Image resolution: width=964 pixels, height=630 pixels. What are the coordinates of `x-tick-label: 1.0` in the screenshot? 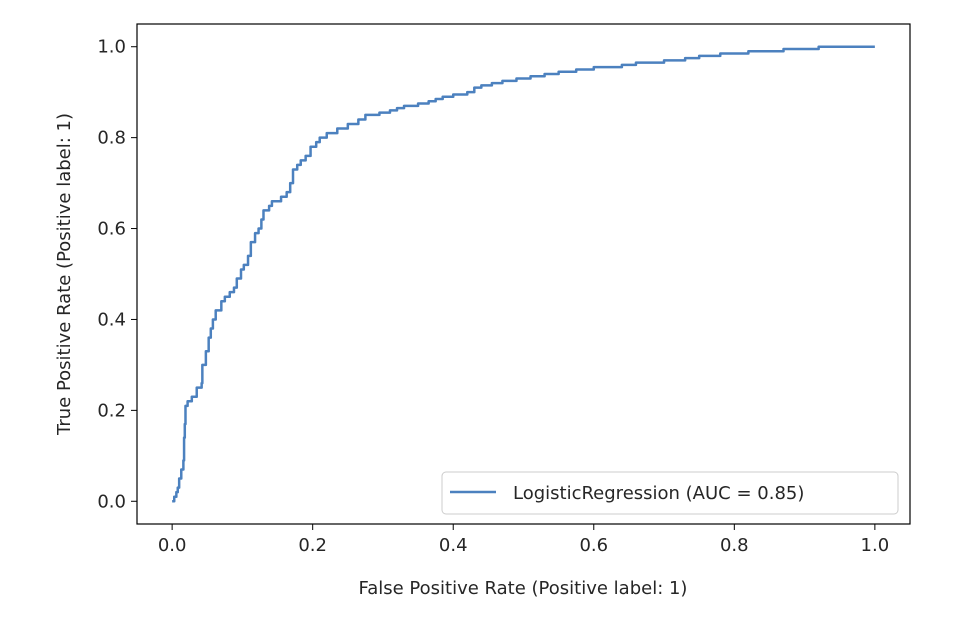 It's located at (875, 545).